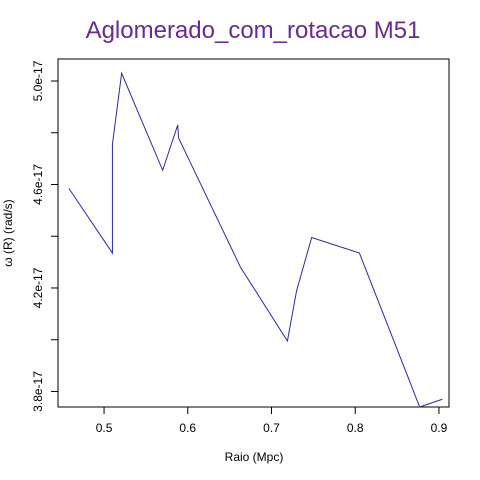 Image resolution: width=480 pixels, height=480 pixels. Describe the element at coordinates (254, 457) in the screenshot. I see `x-axis-label: Raio (Mpc)` at that location.